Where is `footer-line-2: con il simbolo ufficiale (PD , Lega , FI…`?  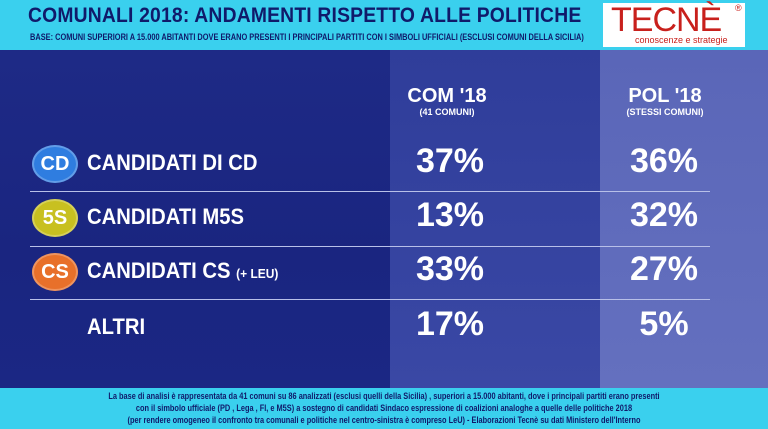 footer-line-2: con il simbolo ufficiale (PD , Lega , FI… is located at coordinates (384, 408).